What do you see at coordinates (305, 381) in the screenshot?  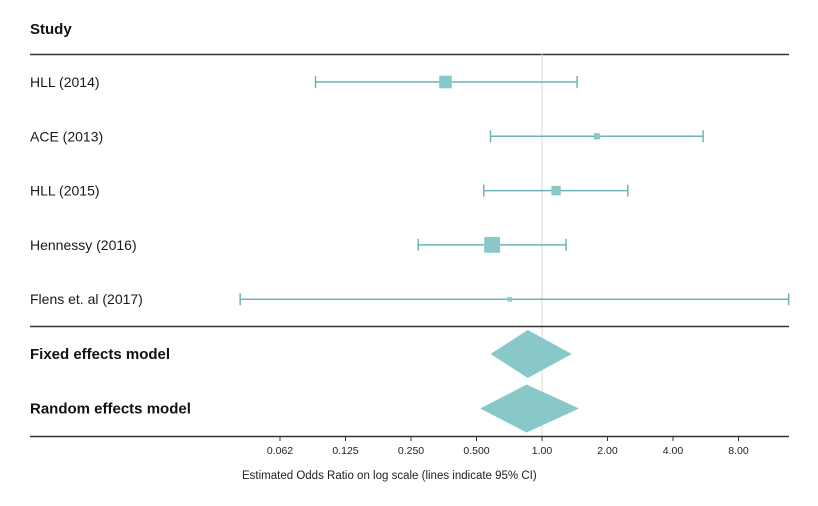 I see `summary-rows: Fixed effects model Random effects model` at bounding box center [305, 381].